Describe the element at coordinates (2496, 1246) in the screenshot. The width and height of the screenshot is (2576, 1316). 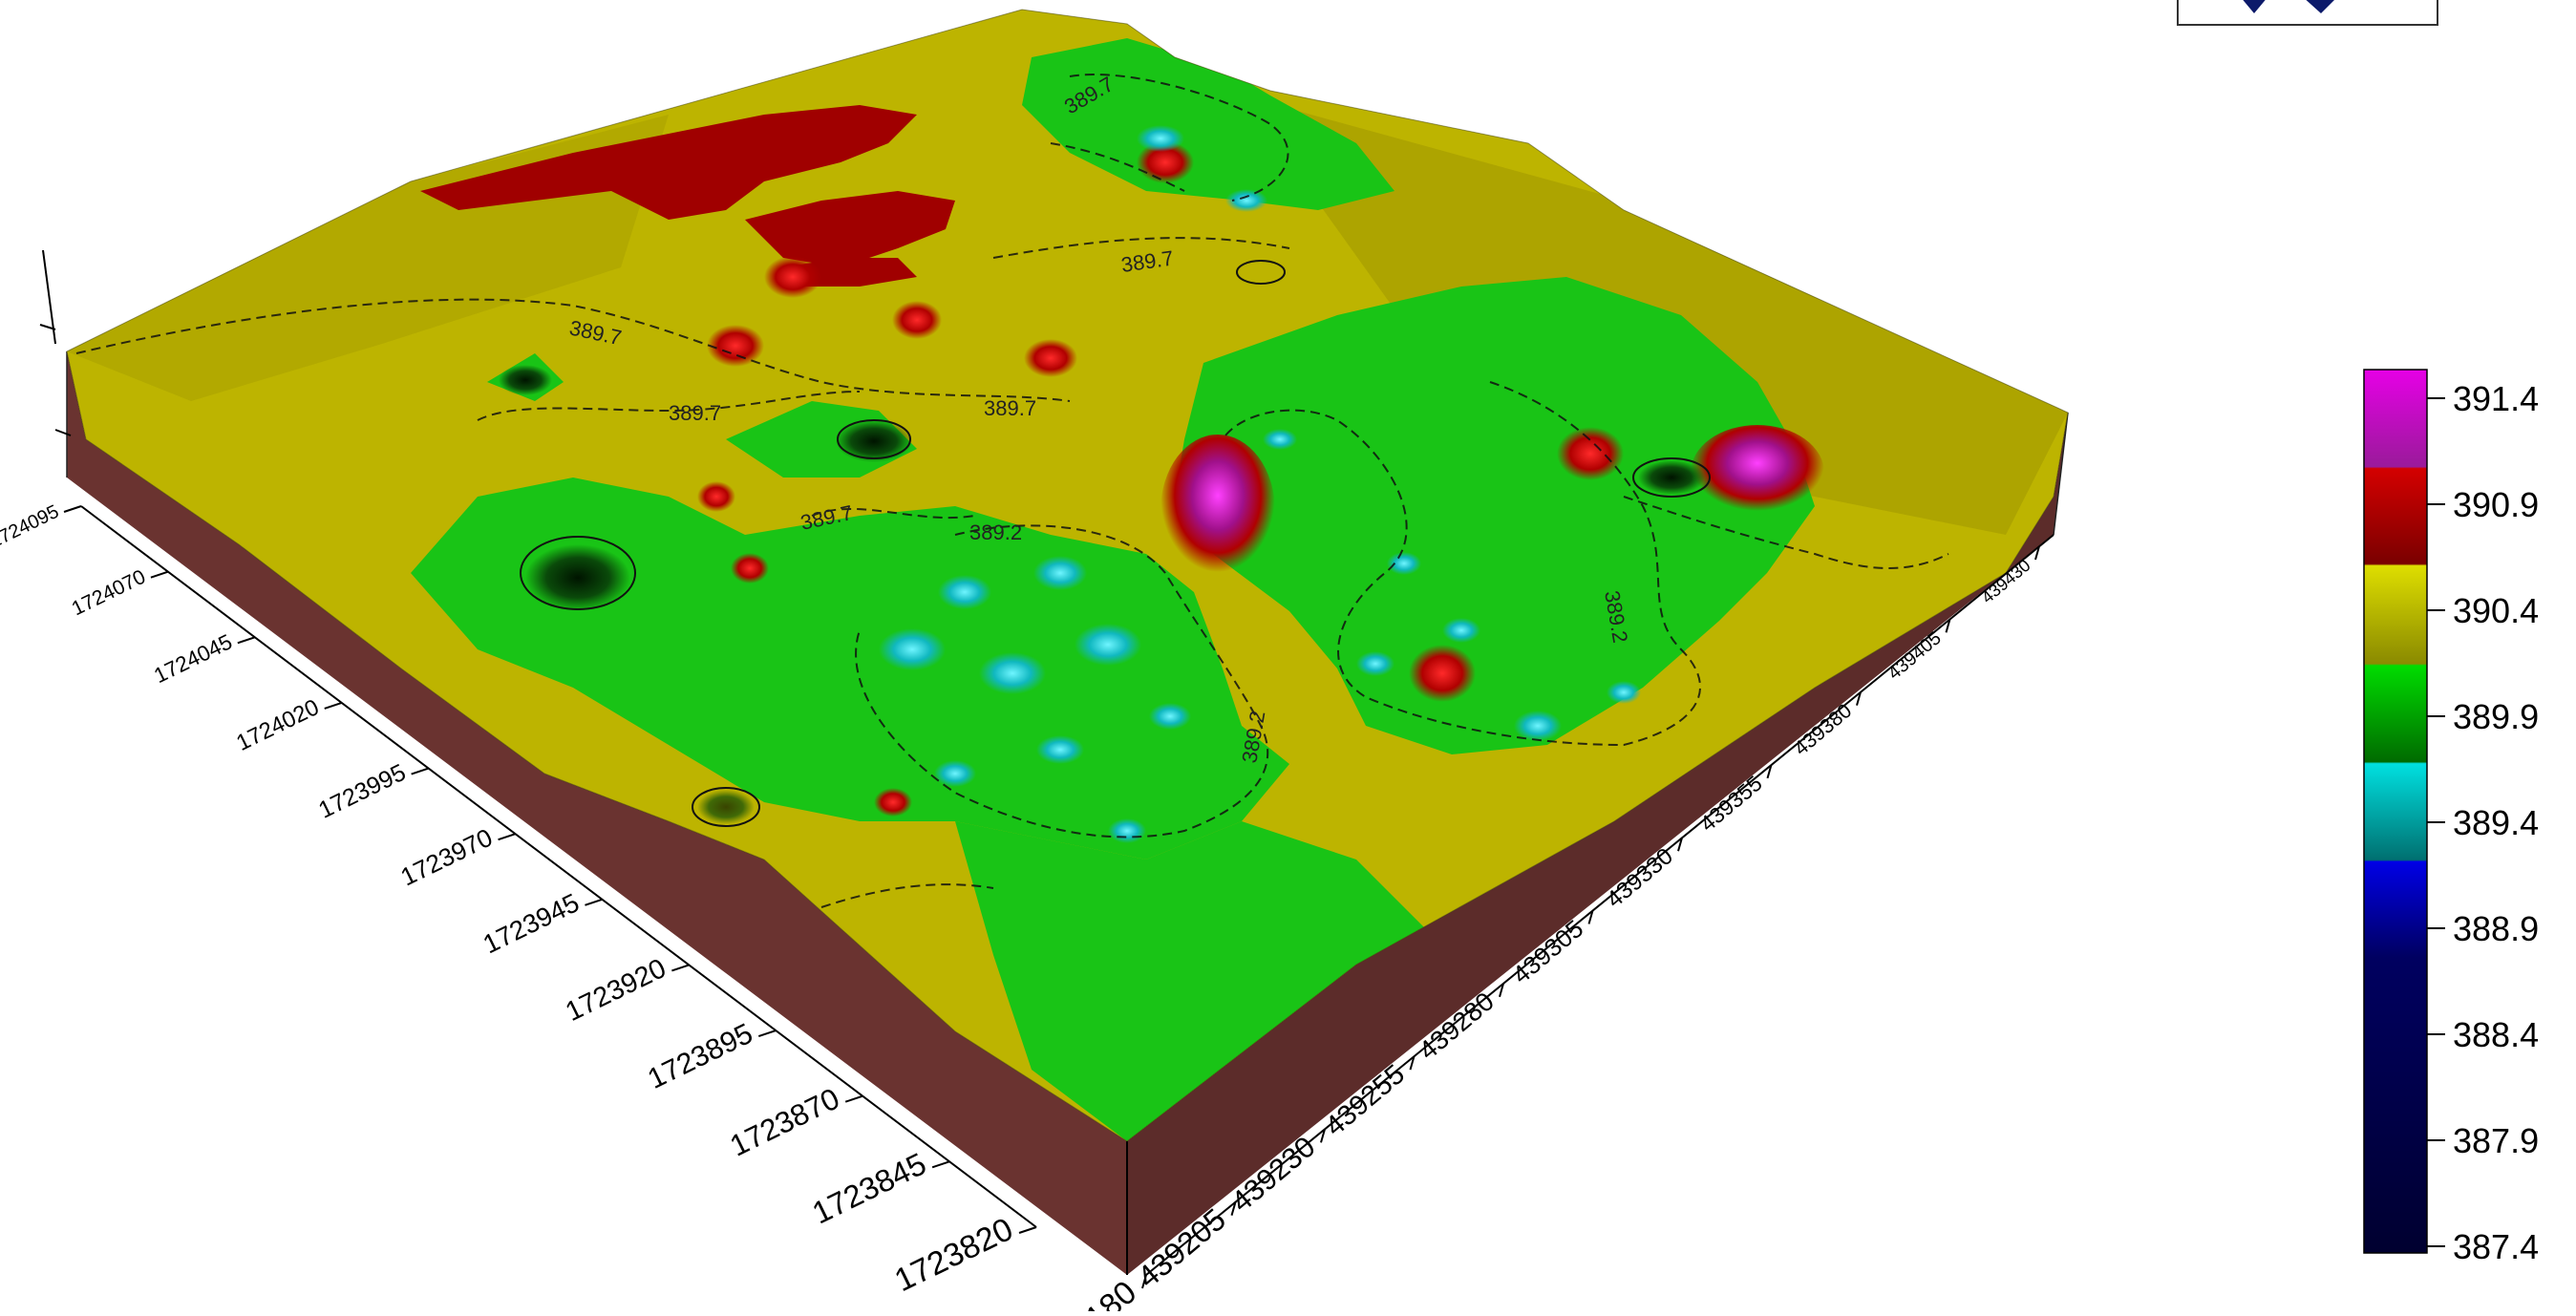
I see `legend-label: 387.4` at that location.